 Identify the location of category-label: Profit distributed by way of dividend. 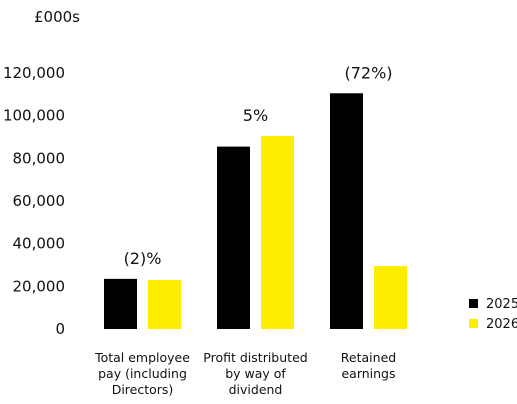
(255, 373).